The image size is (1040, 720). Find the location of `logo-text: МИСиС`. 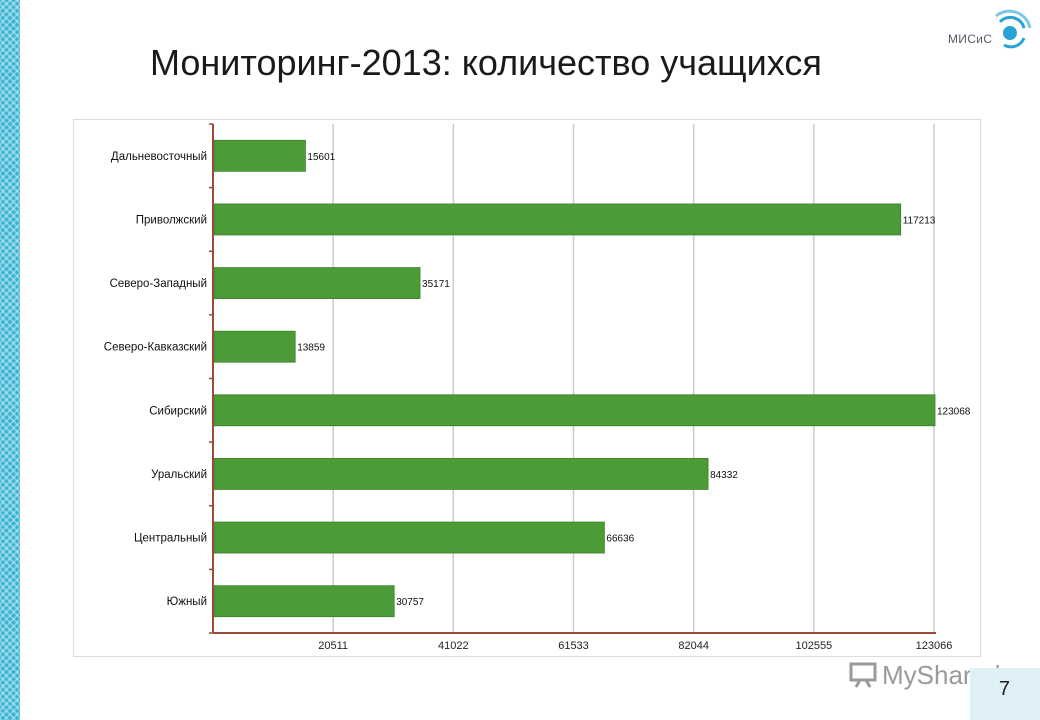

logo-text: МИСиС is located at coordinates (970, 39).